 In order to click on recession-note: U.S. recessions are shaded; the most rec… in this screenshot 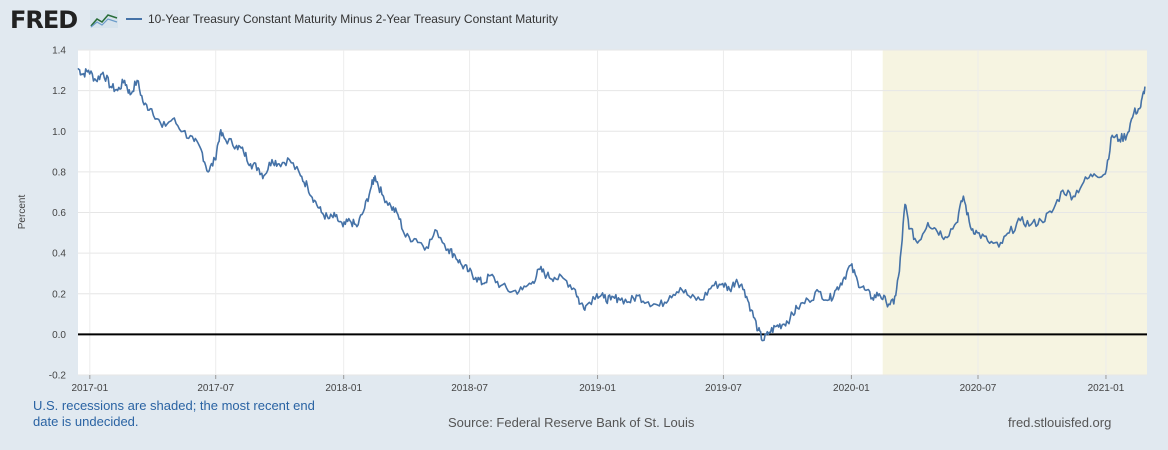, I will do `click(174, 413)`.